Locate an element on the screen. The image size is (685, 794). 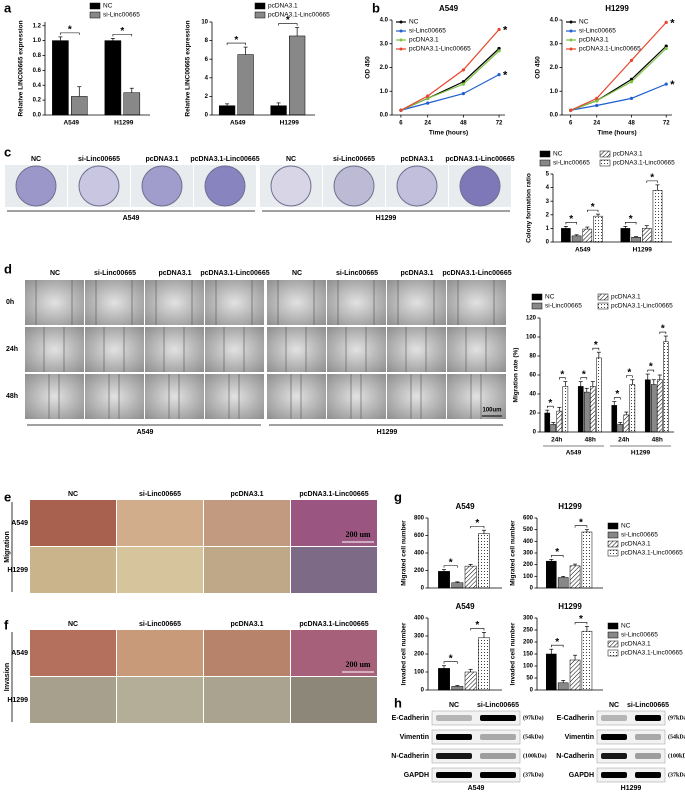
protein-label: GAPDH is located at coordinates (416, 775).